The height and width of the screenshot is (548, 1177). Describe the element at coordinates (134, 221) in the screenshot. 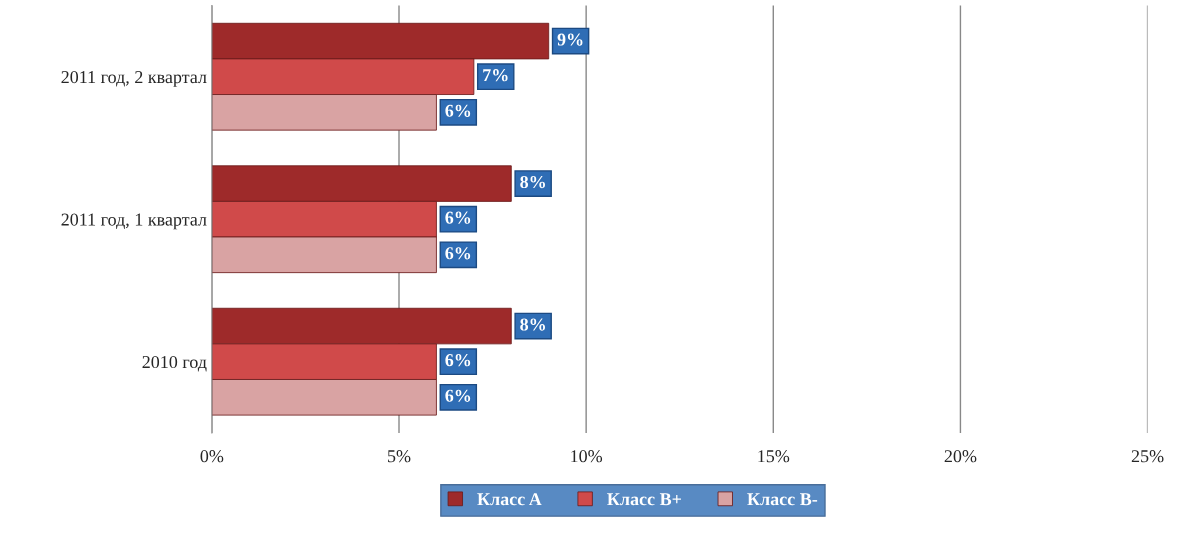

I see `y-tick-label: 2011 год, 1 квартал` at that location.